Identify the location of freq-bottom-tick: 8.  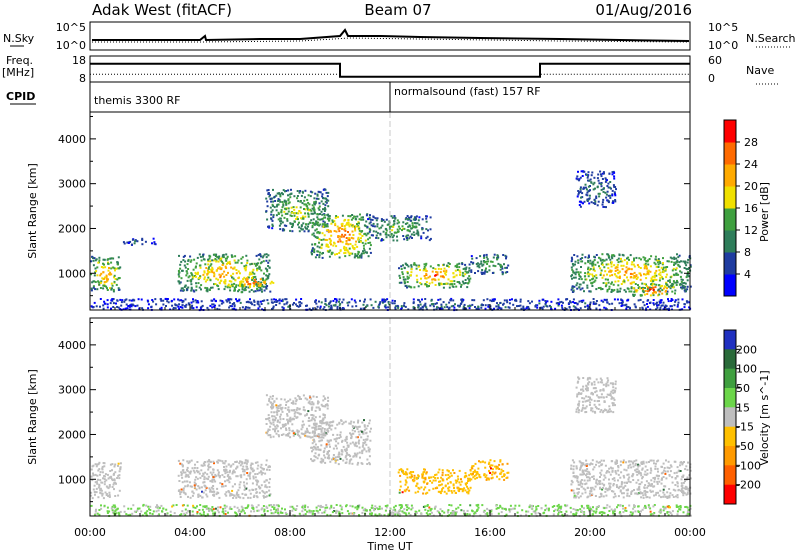
(82, 78).